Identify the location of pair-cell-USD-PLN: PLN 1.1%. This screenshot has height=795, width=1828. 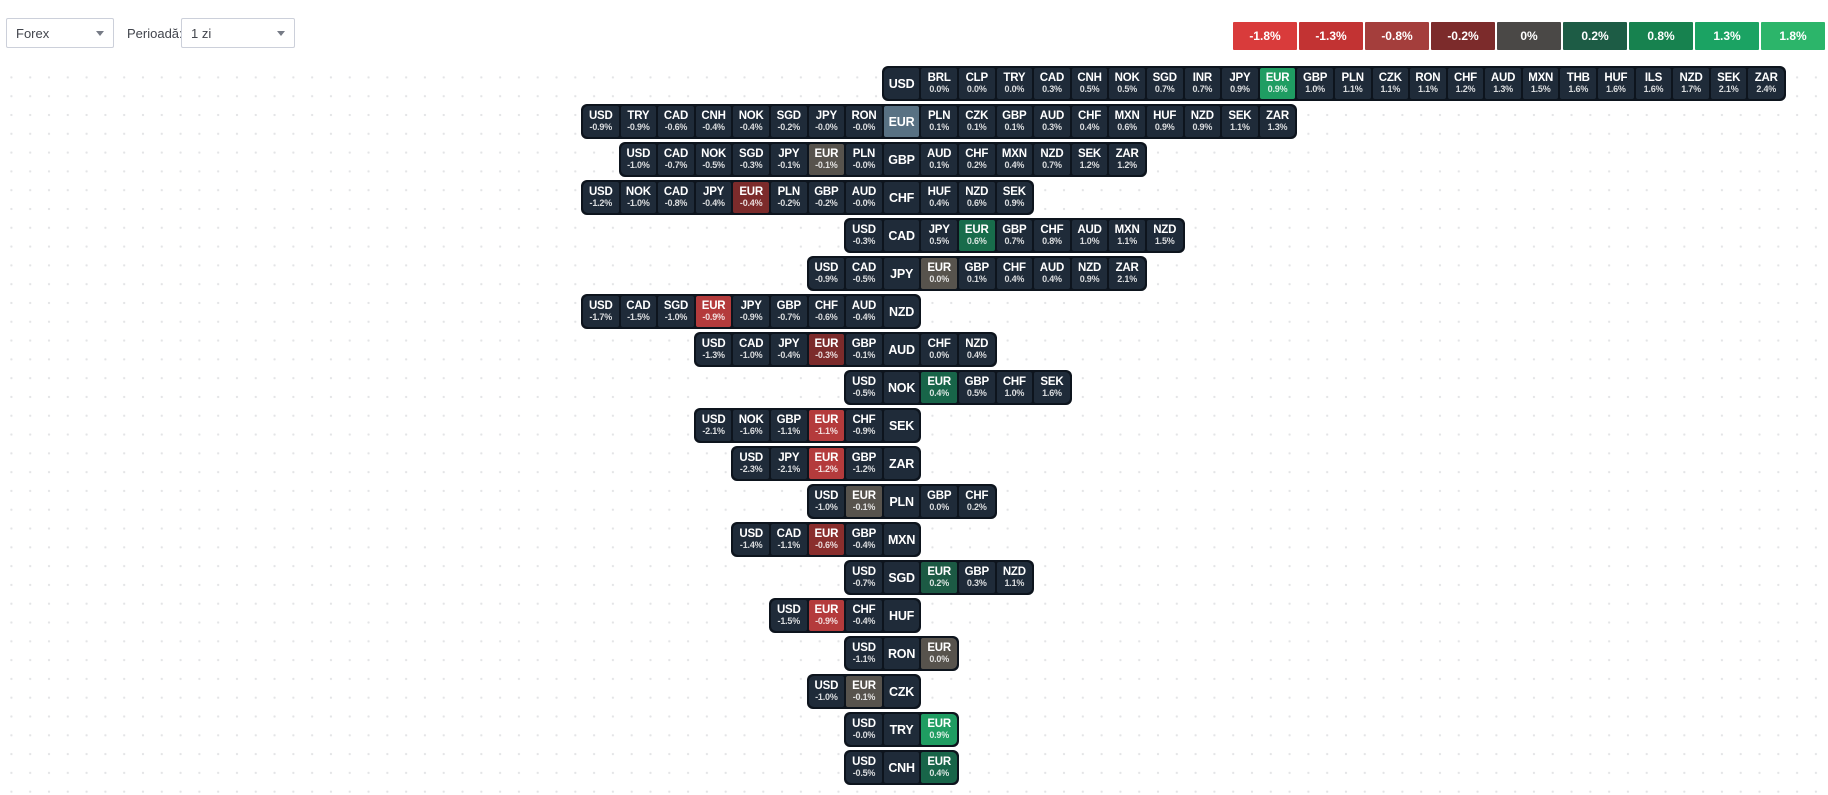
(1352, 83).